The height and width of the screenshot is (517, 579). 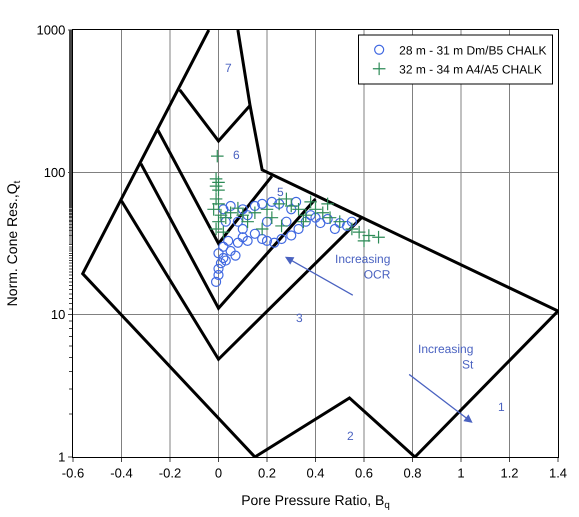 What do you see at coordinates (280, 192) in the screenshot?
I see `annotation: 5` at bounding box center [280, 192].